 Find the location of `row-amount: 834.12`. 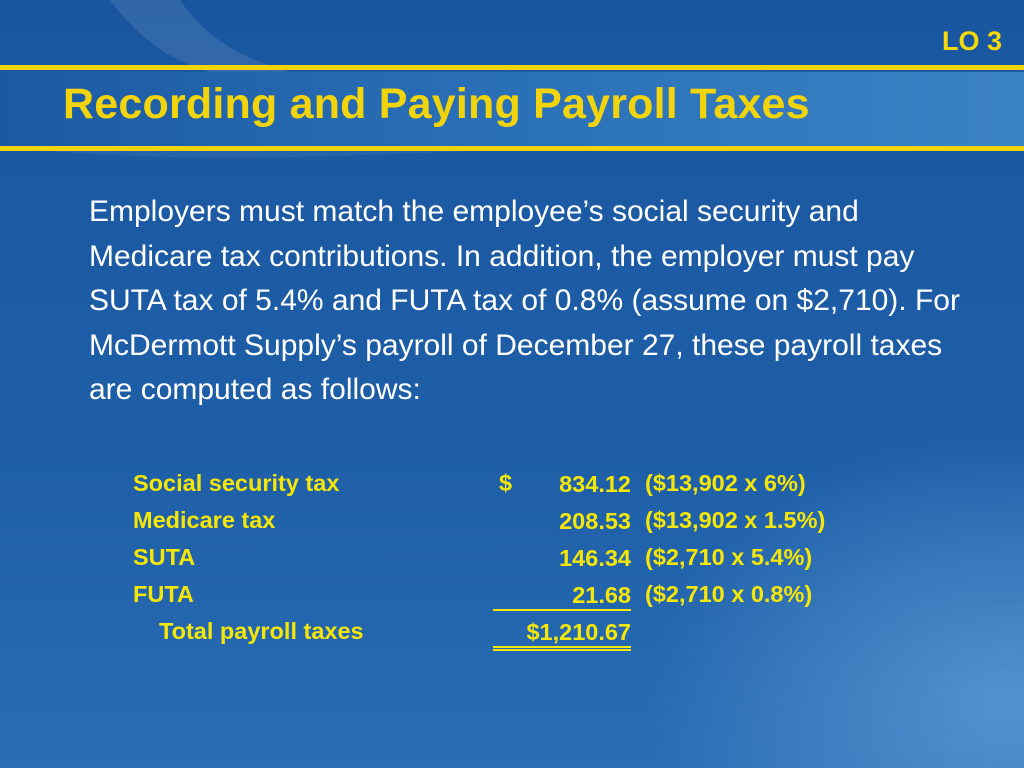

row-amount: 834.12 is located at coordinates (595, 484).